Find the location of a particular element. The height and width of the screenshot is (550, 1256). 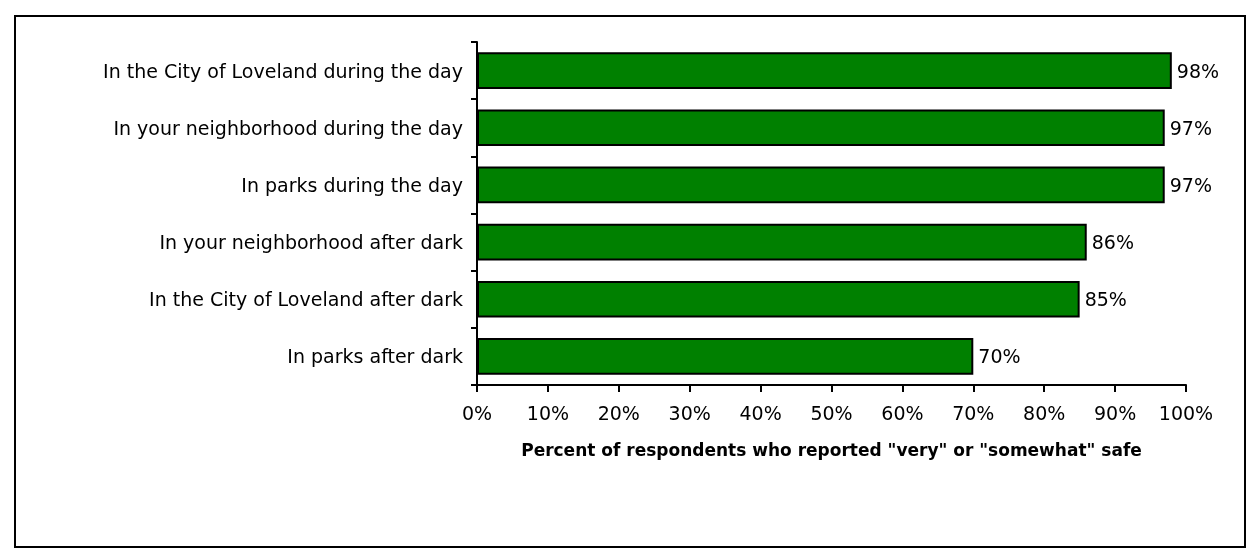

x-tick-label: 100% is located at coordinates (1186, 412).